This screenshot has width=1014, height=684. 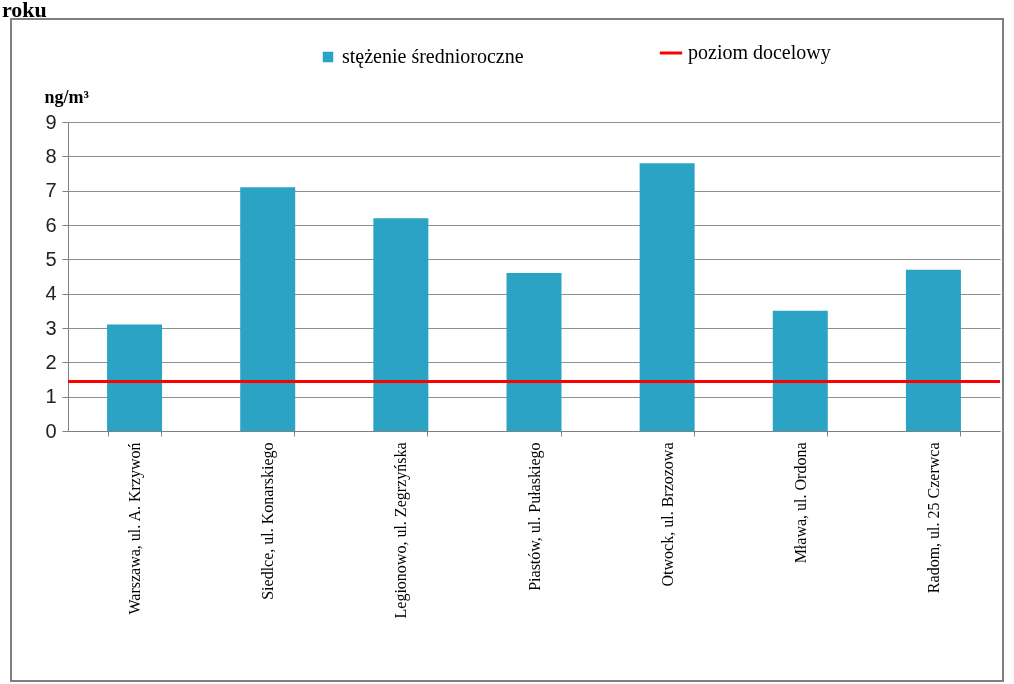 What do you see at coordinates (51, 155) in the screenshot?
I see `y-tick-label: 8` at bounding box center [51, 155].